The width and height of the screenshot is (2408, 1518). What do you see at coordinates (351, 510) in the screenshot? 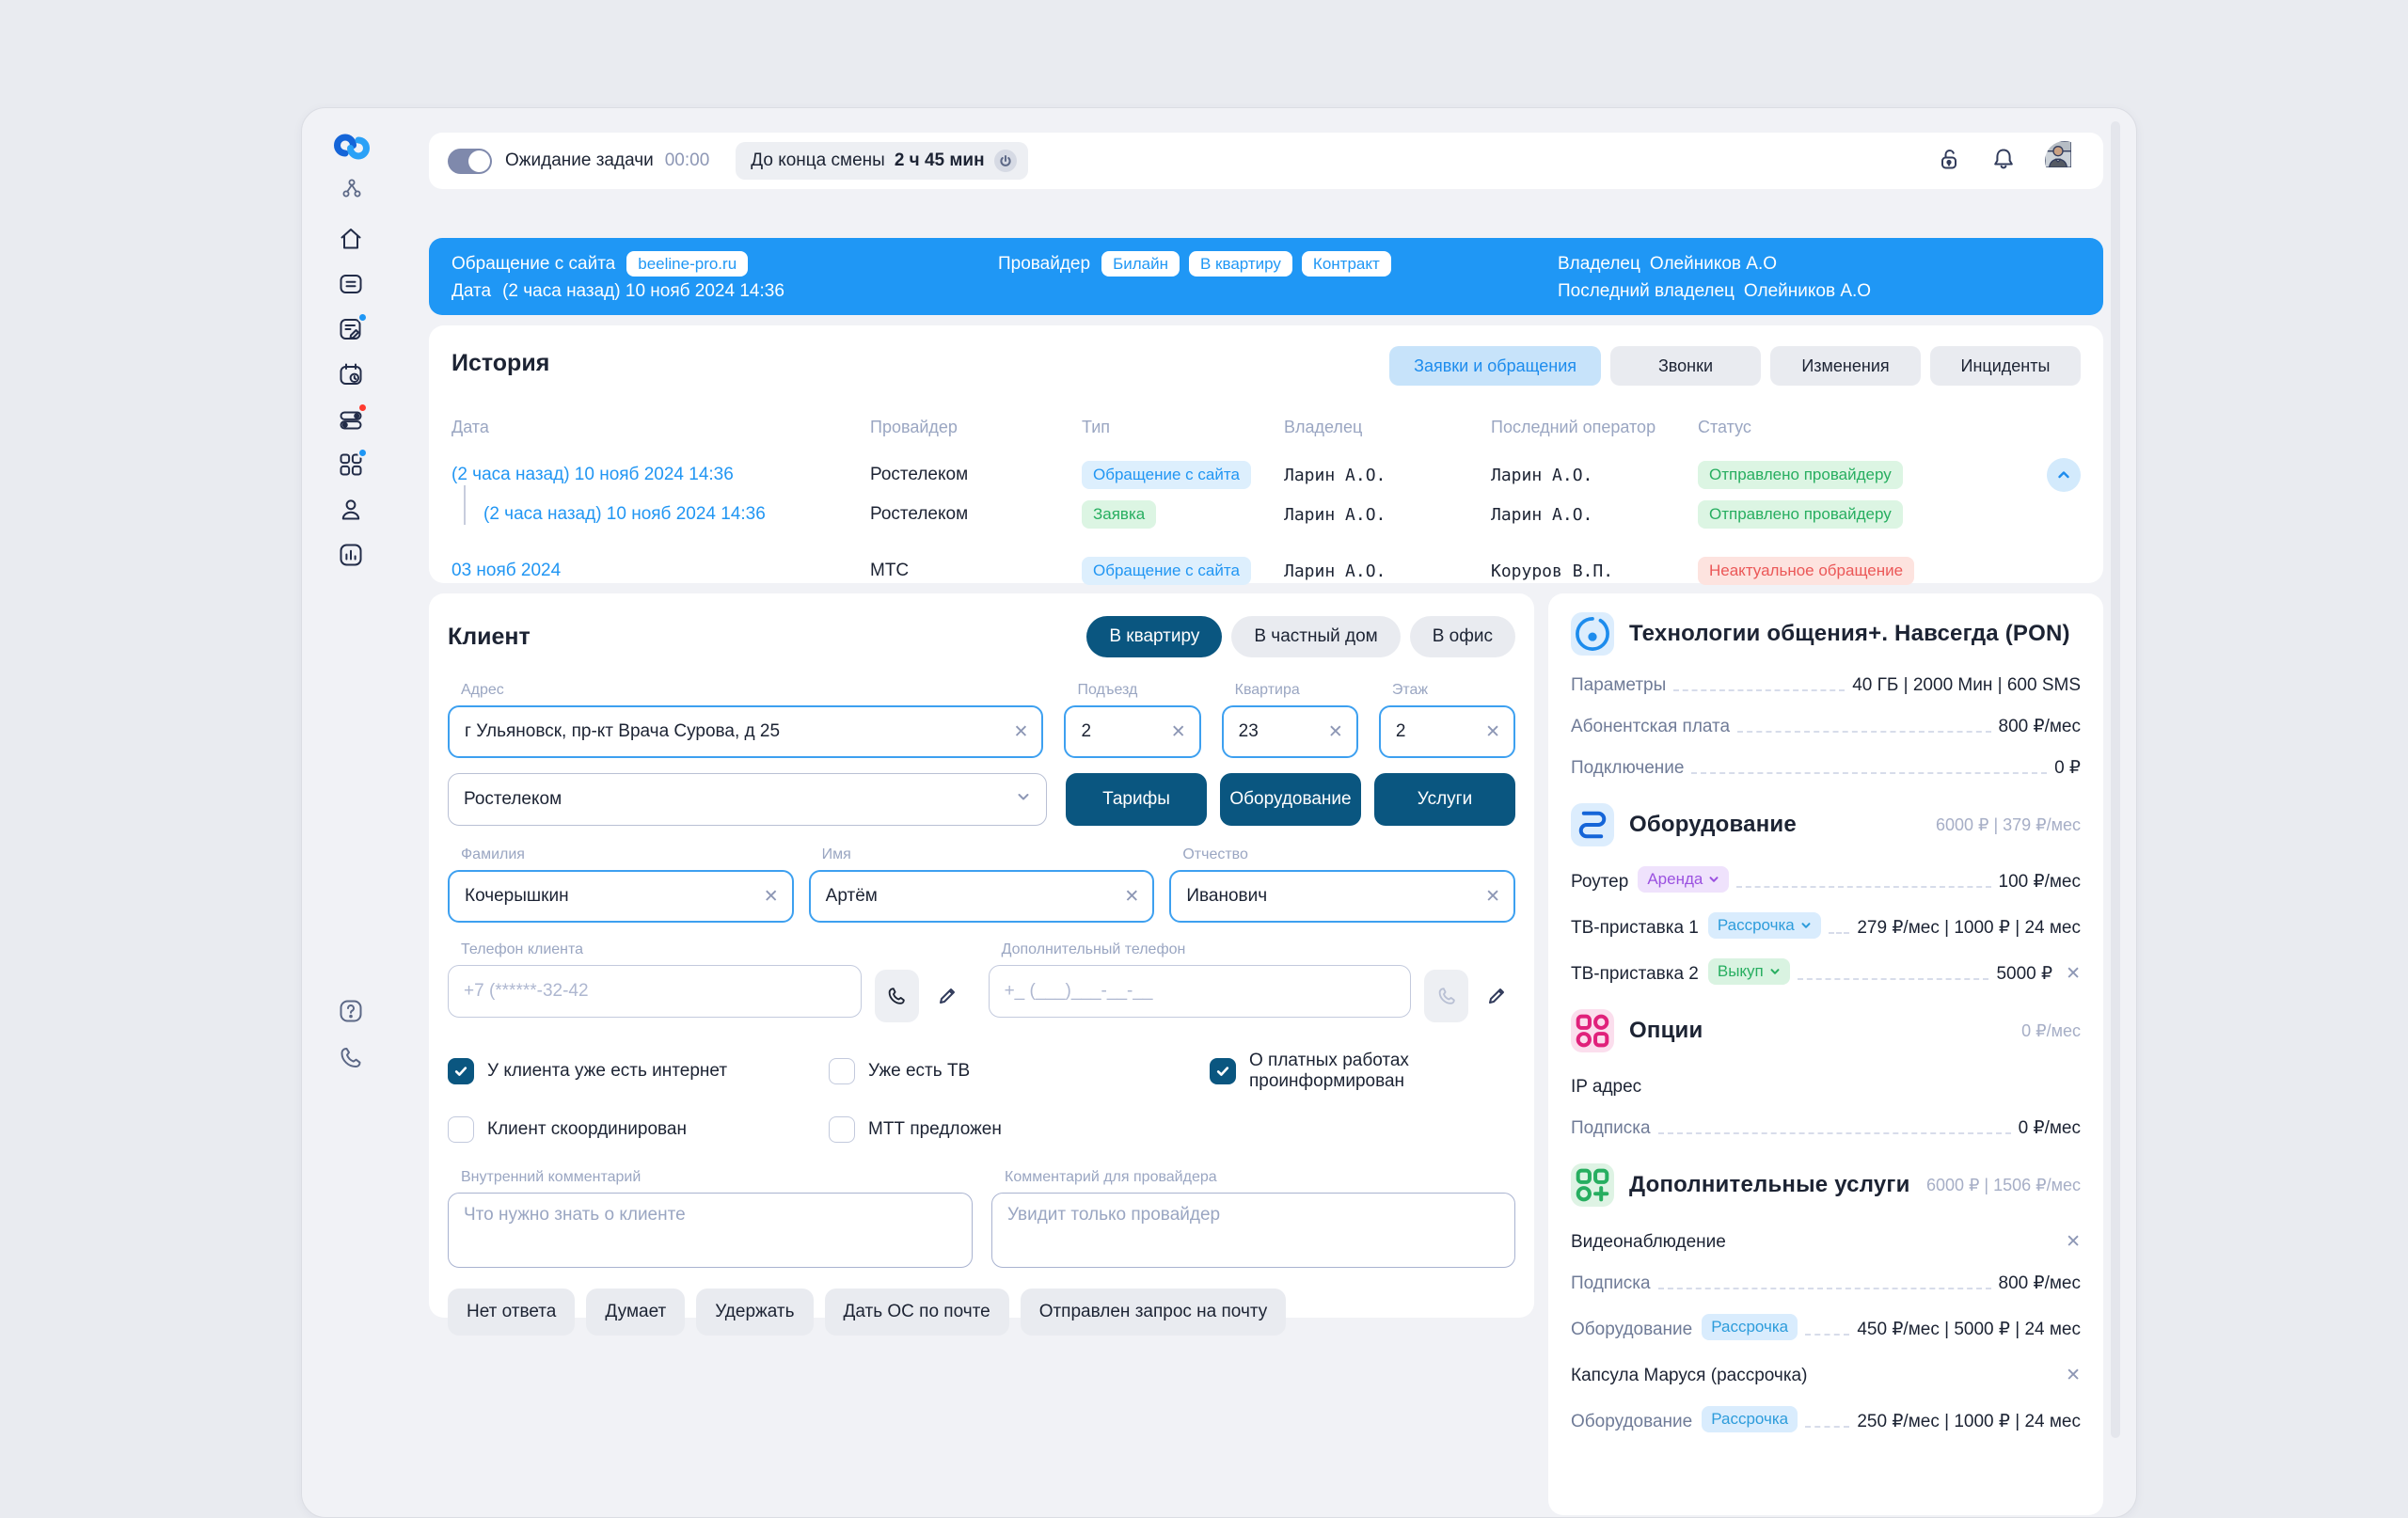
I see `user-icon` at bounding box center [351, 510].